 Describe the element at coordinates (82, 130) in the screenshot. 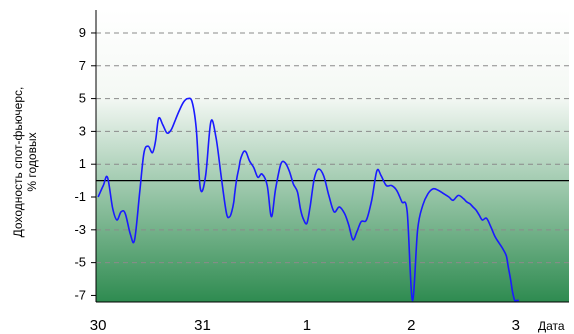

I see `y-tick-label: 3` at that location.